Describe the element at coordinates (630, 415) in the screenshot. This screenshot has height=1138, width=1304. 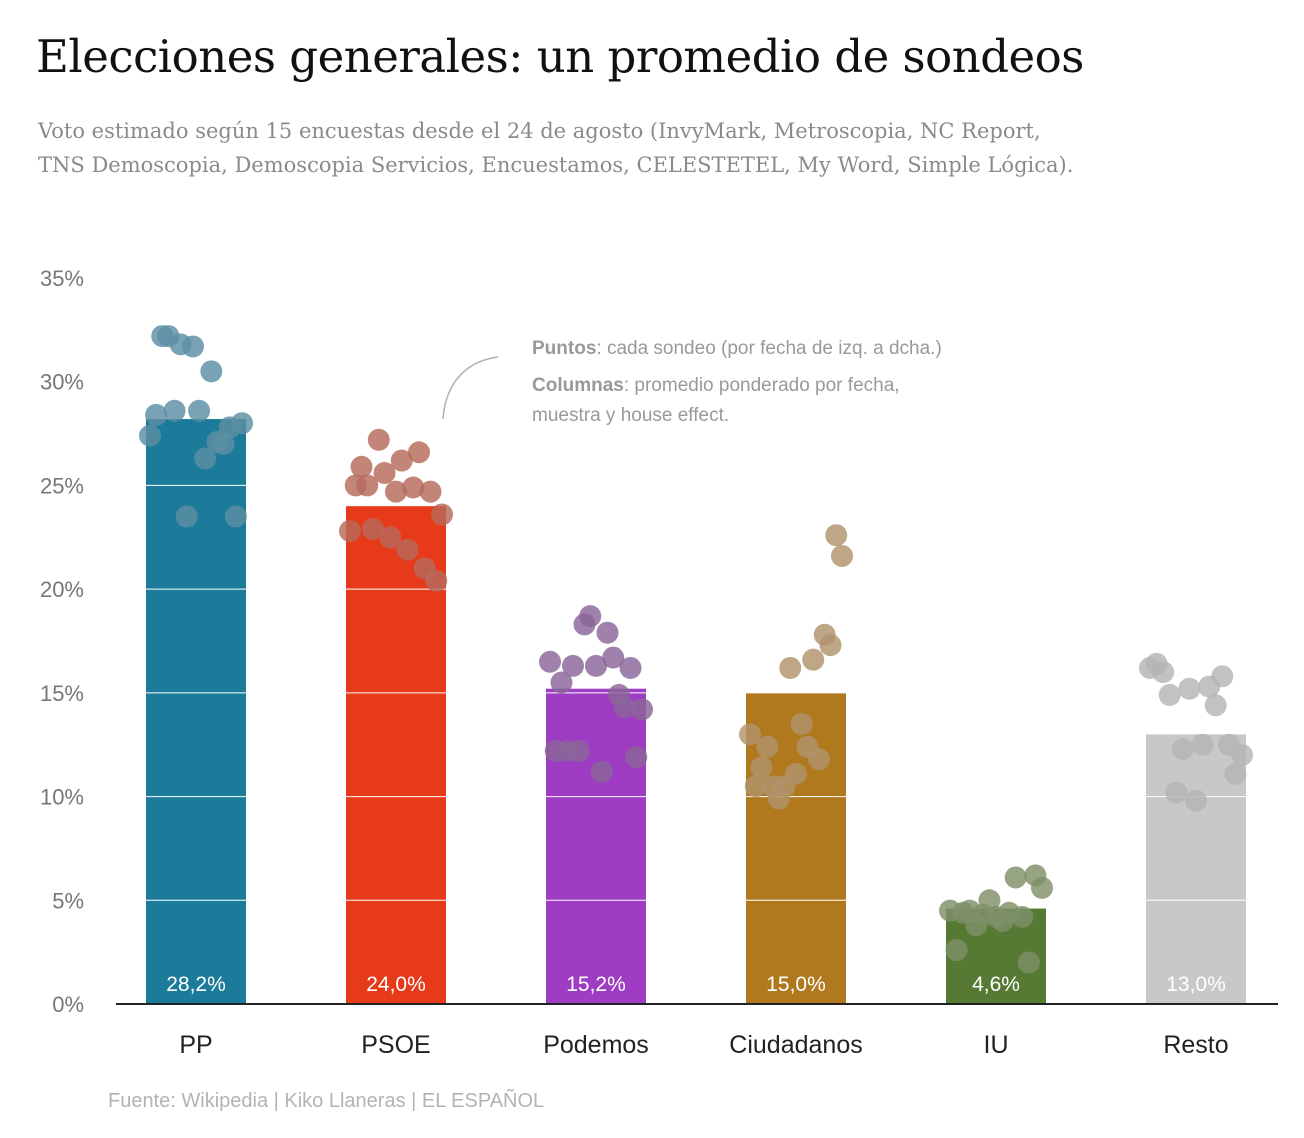
I see `annotation-columns-line-2: muestra y house effect.` at that location.